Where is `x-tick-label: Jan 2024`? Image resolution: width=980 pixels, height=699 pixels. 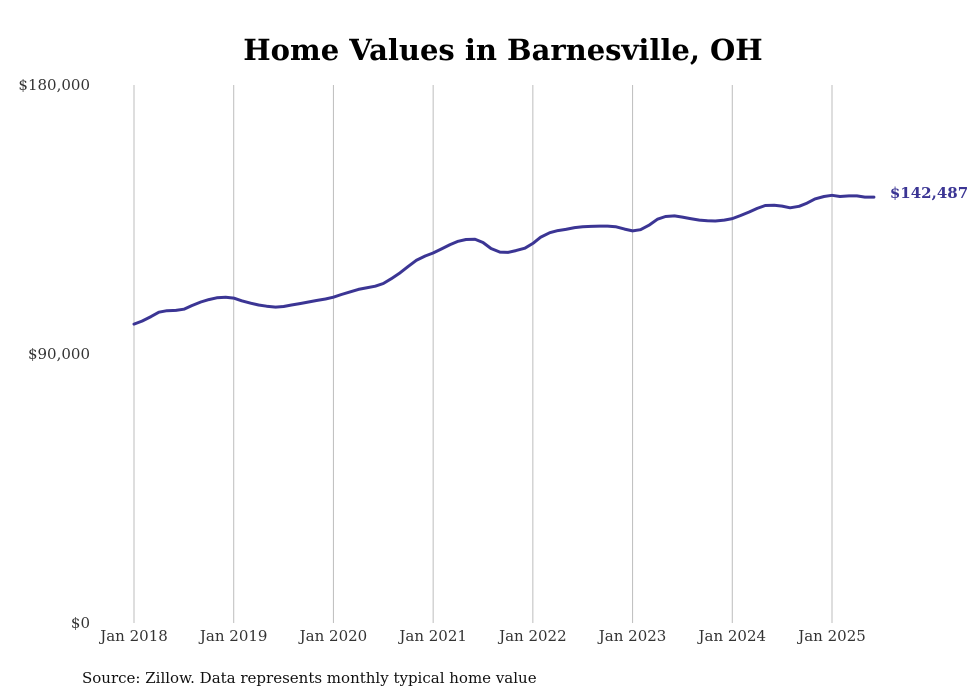
x-tick-label: Jan 2024 is located at coordinates (732, 636).